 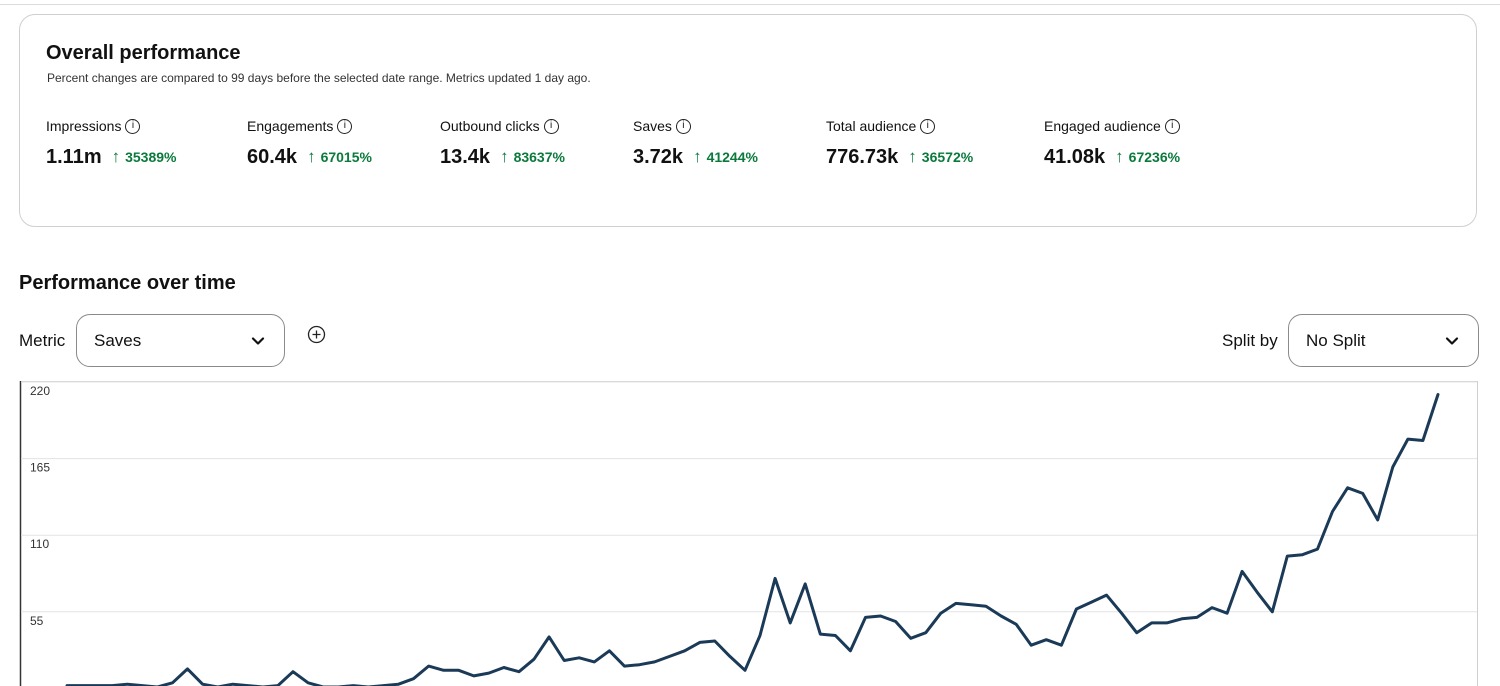 I want to click on metric-item: Engagements i 60.4k ↑ 67015%, so click(x=309, y=143).